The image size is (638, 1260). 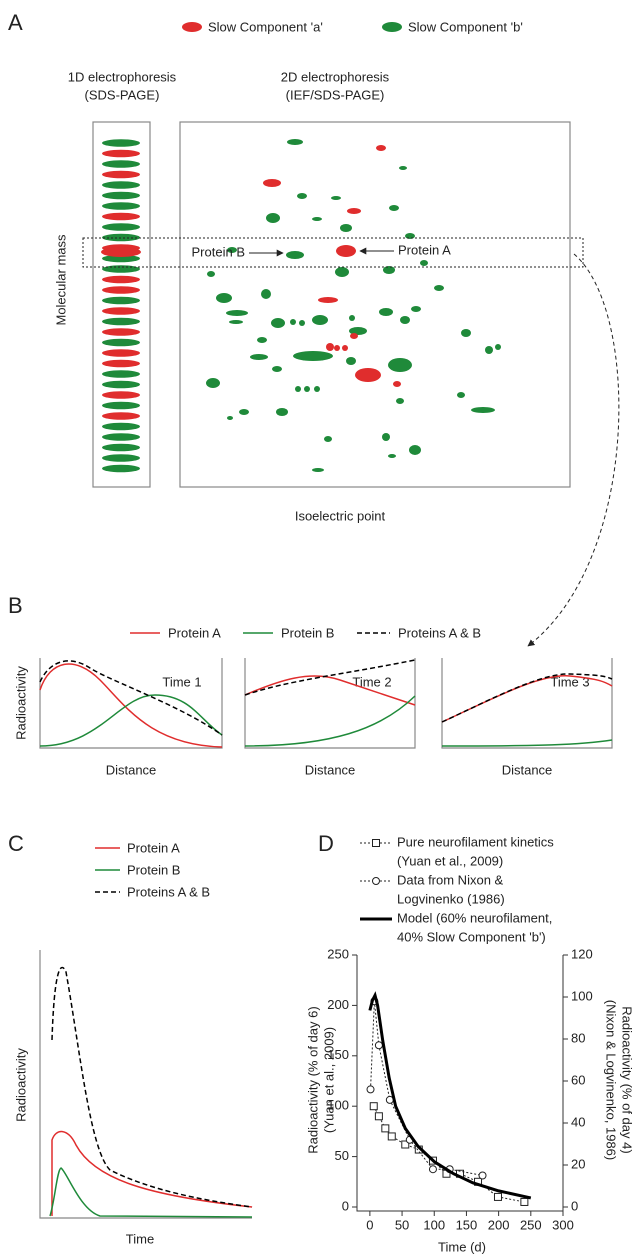 I want to click on axis-label: Radioactivity, so click(x=20, y=1085).